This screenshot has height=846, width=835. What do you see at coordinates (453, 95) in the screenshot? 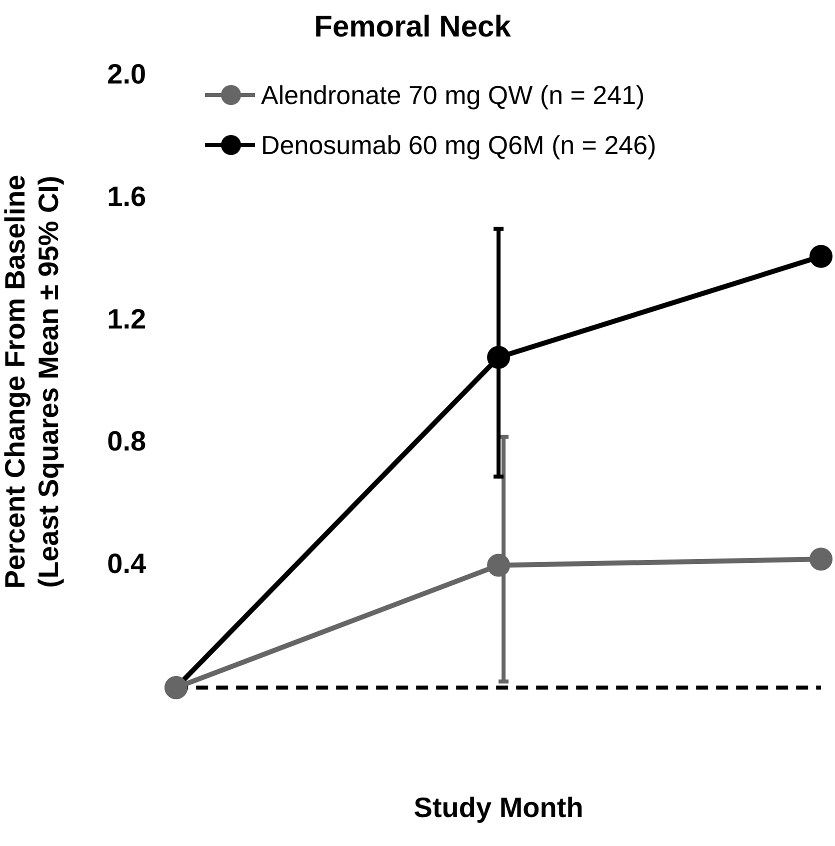
I see `legend-label: Alendronate 70 mg QW (n = 241)` at bounding box center [453, 95].